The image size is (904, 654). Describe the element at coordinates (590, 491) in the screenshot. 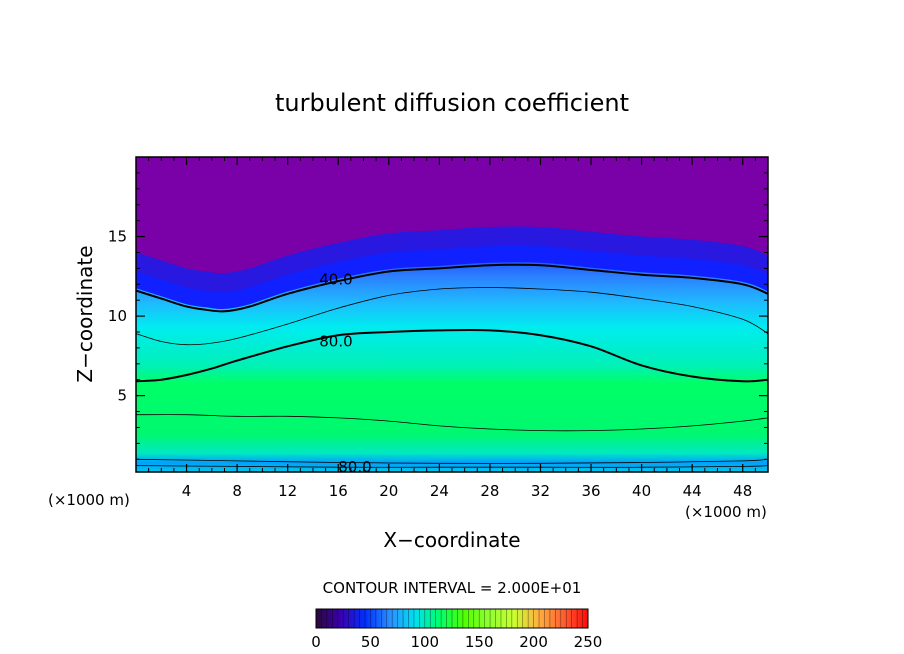

I see `x-tick-label: 36` at that location.